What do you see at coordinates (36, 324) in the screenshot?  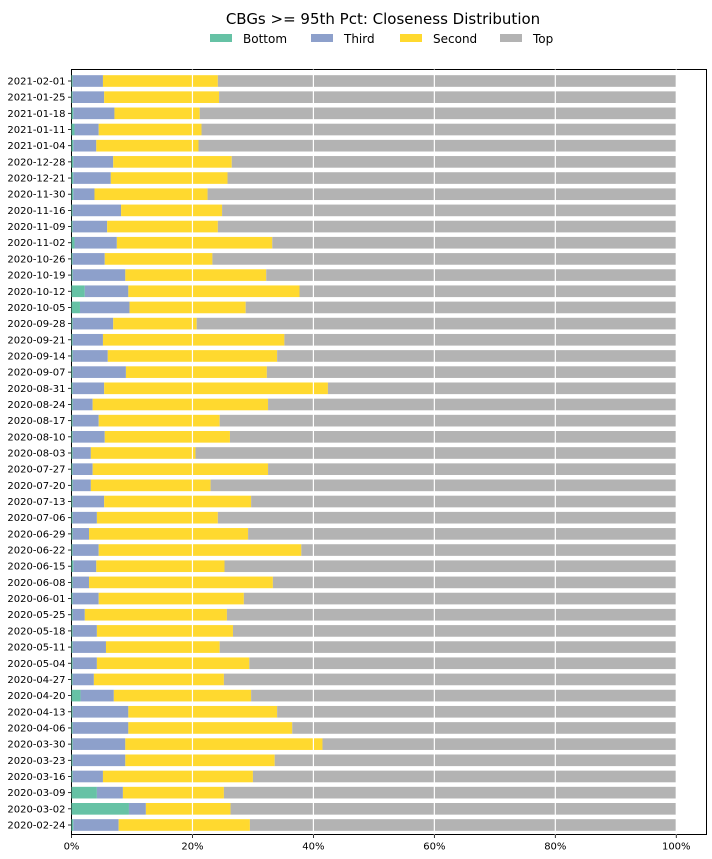 I see `y-tick-label: 2020-09-28` at bounding box center [36, 324].